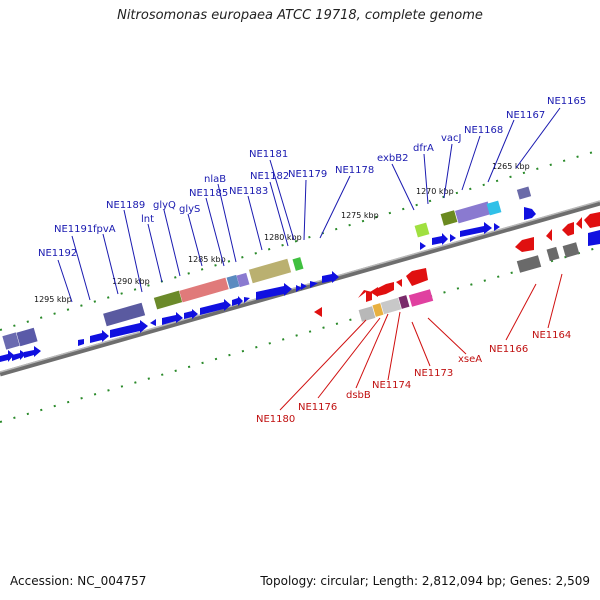  What do you see at coordinates (207, 259) in the screenshot?
I see `ruler-label: 1285 kbp` at bounding box center [207, 259].